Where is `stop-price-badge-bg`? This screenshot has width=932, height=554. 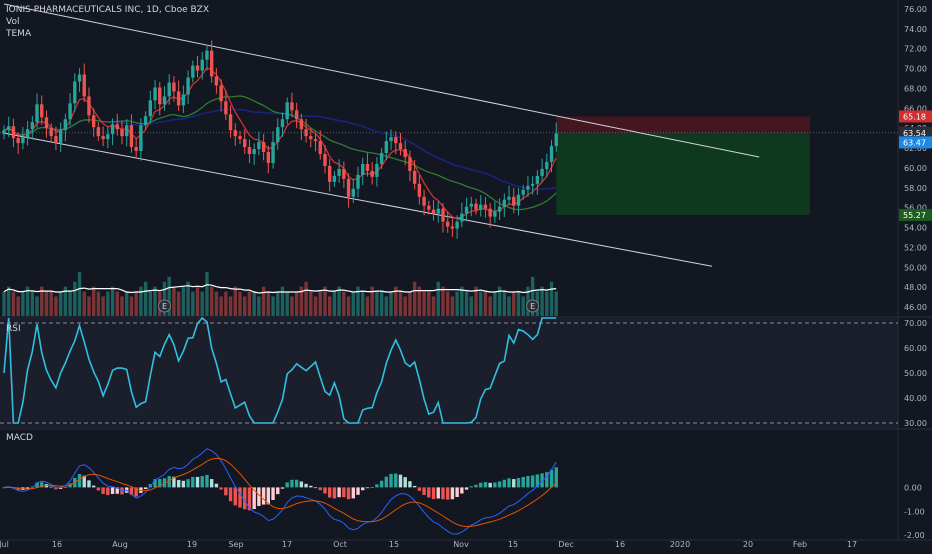
stop-price-badge-bg is located at coordinates (915, 116).